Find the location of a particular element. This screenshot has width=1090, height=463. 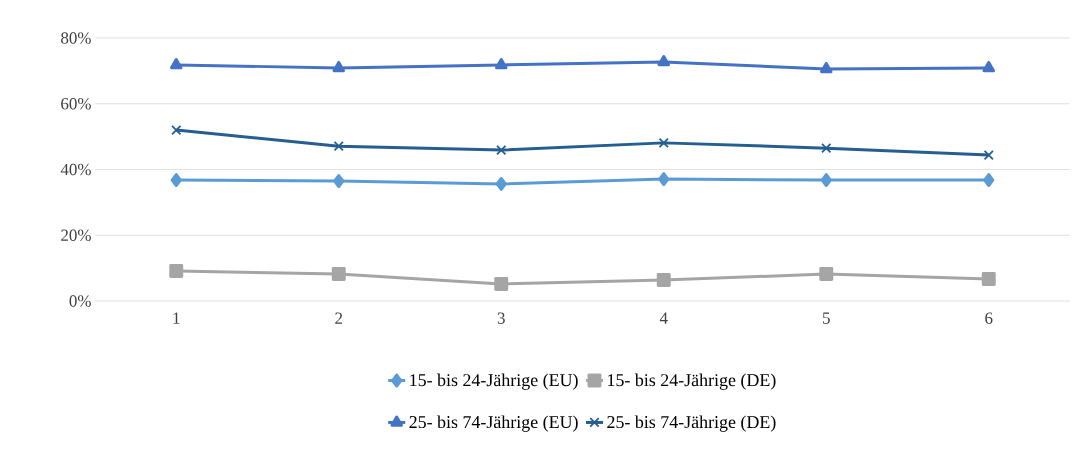

x-tick-label: 6 is located at coordinates (989, 318).